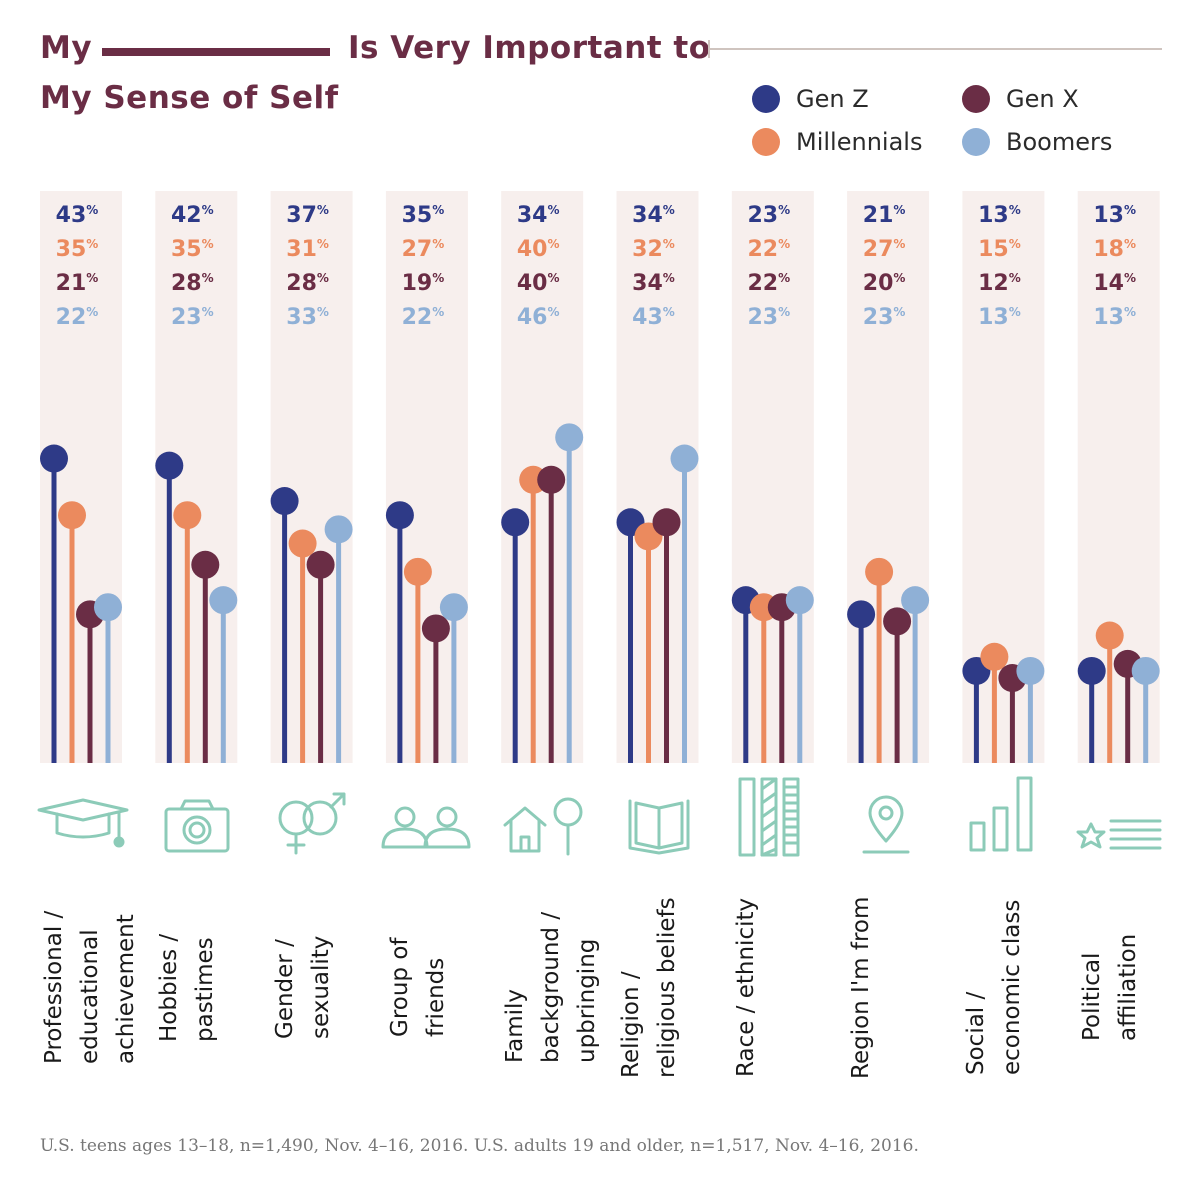 The height and width of the screenshot is (1188, 1194). Describe the element at coordinates (216, 52) in the screenshot. I see `title-blank-line` at that location.